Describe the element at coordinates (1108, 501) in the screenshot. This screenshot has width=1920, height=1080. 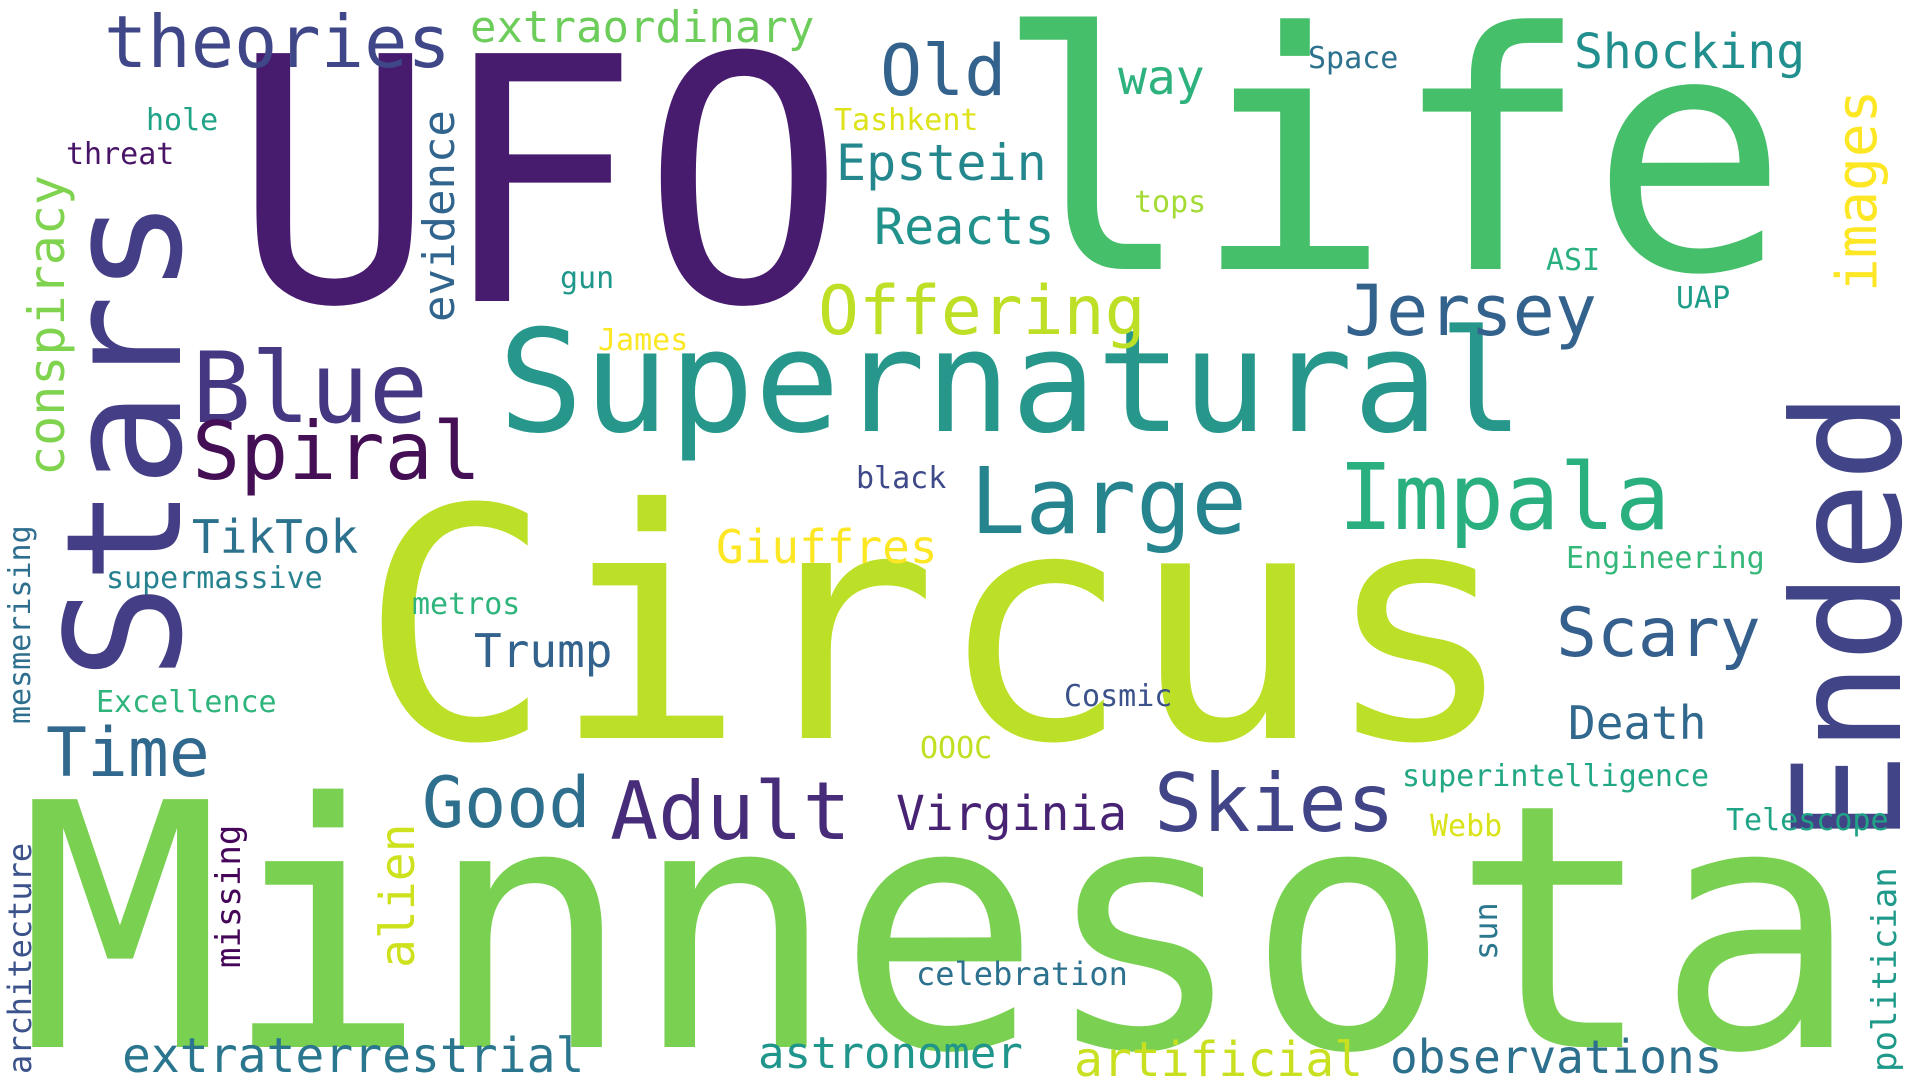
I see `word-large: Large` at that location.